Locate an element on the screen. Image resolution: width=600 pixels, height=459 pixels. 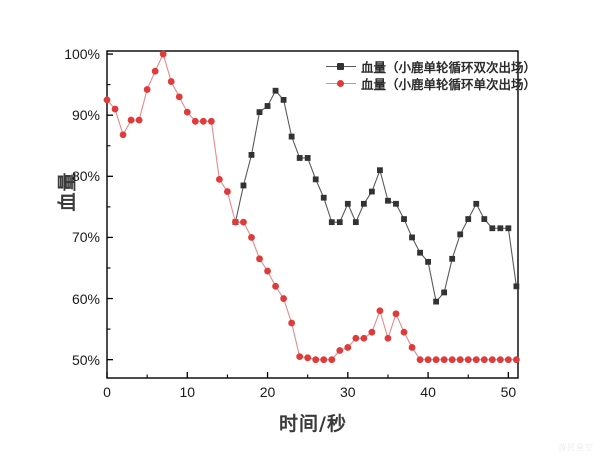
chart-legend: 血量（小鹿单轮循环双次出场） 血量（小鹿单轮循环单次出场） is located at coordinates (431, 75).